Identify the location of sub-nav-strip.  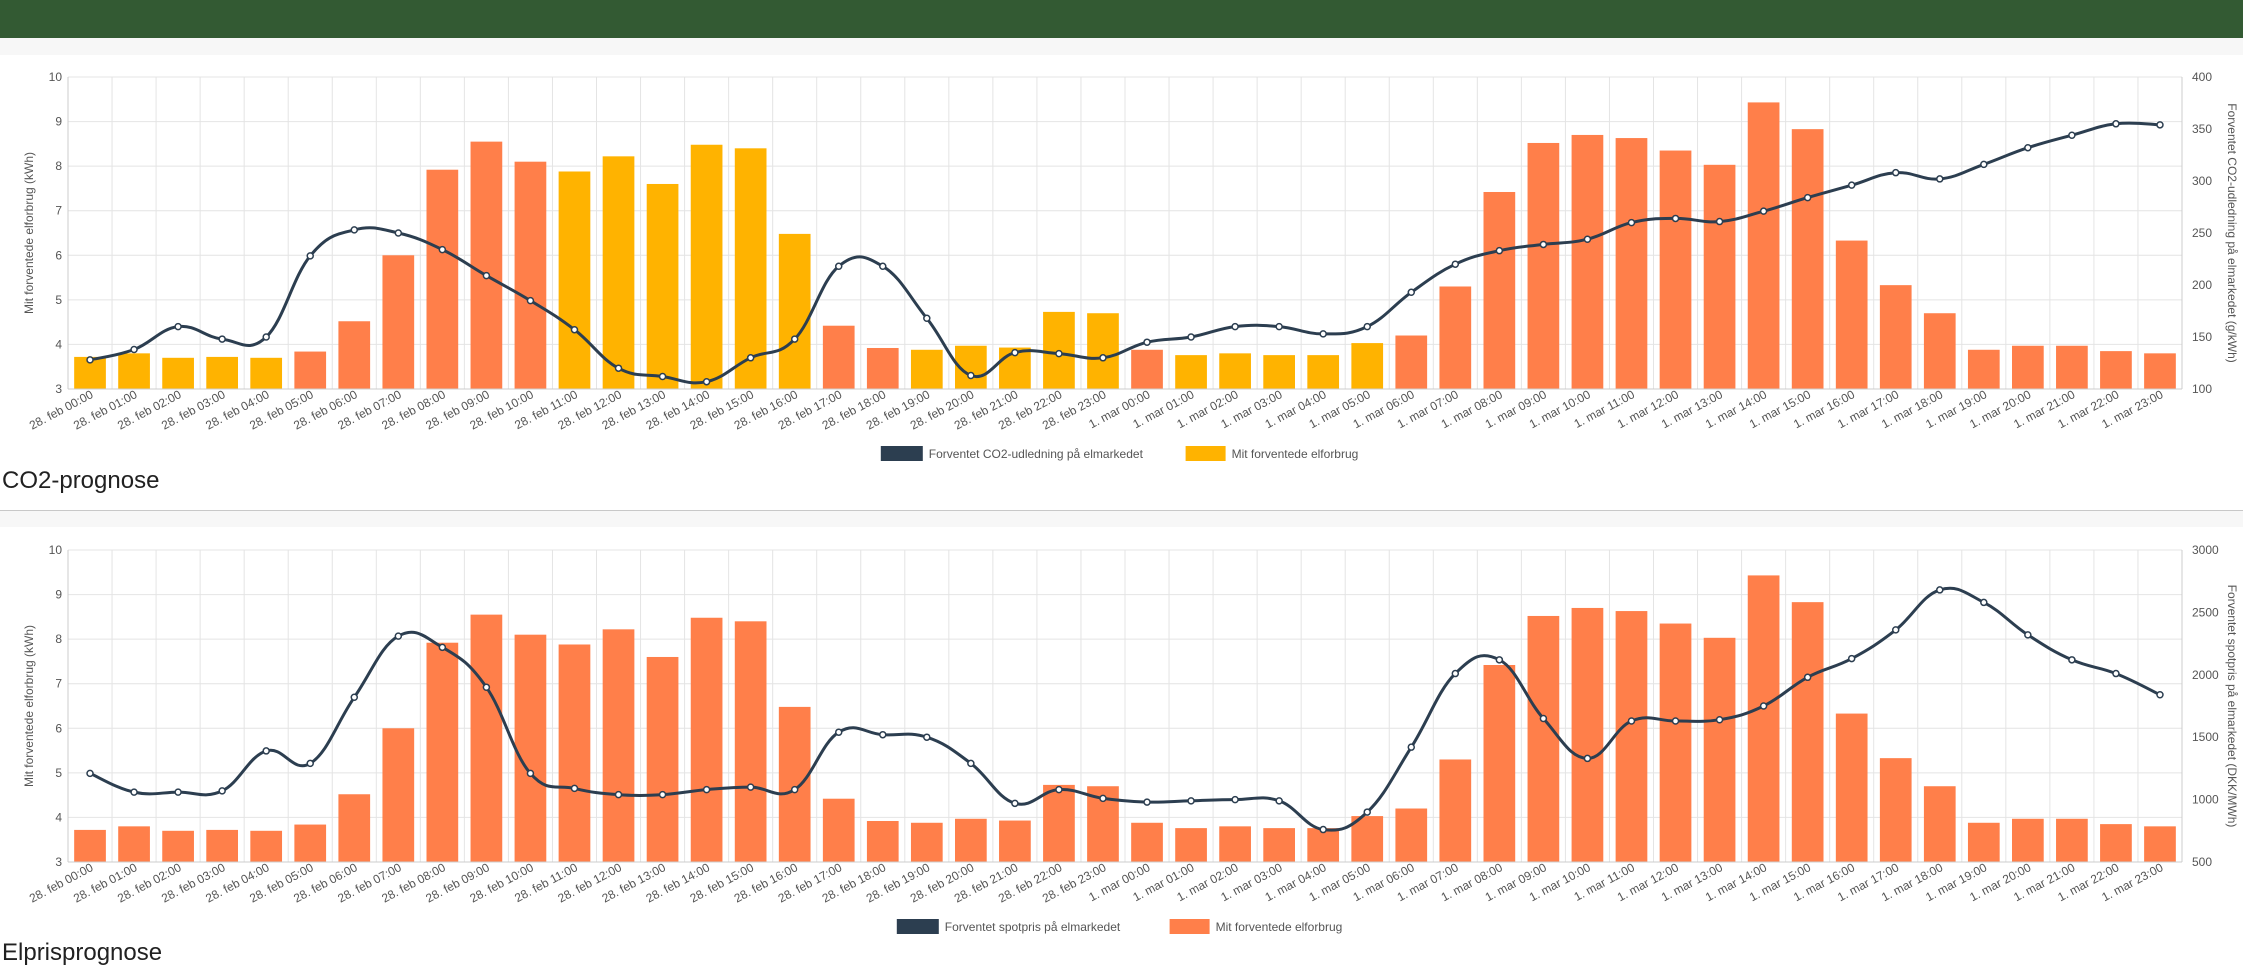
(1121, 46).